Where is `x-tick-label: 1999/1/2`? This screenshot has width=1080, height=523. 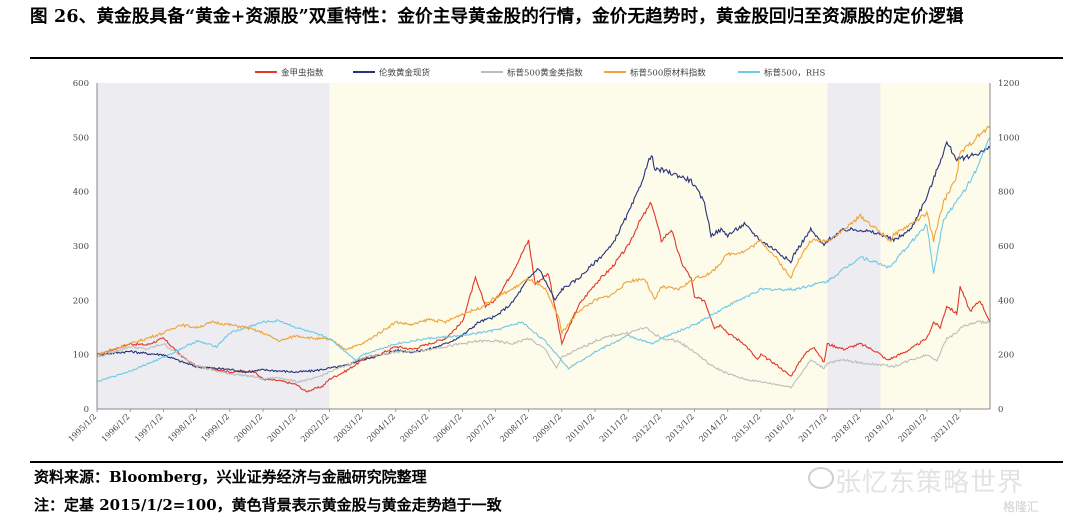
x-tick-label: 1999/1/2 is located at coordinates (215, 428).